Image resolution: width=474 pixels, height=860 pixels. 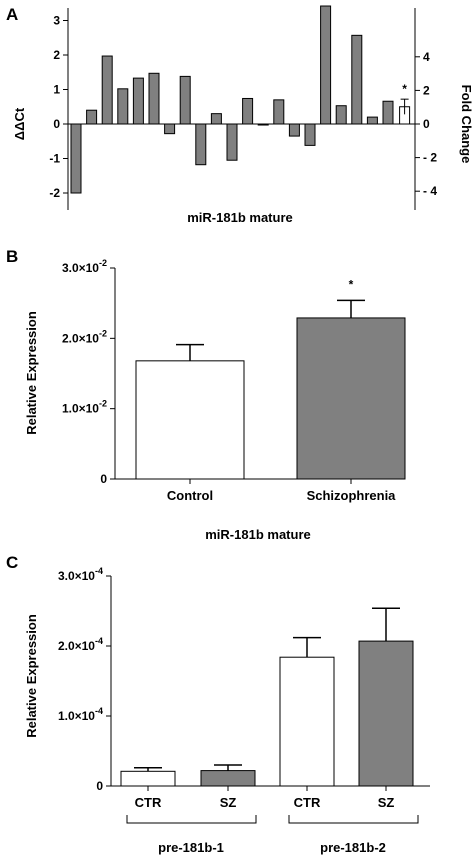 I want to click on panel-a-significance-star: *, so click(x=404, y=89).